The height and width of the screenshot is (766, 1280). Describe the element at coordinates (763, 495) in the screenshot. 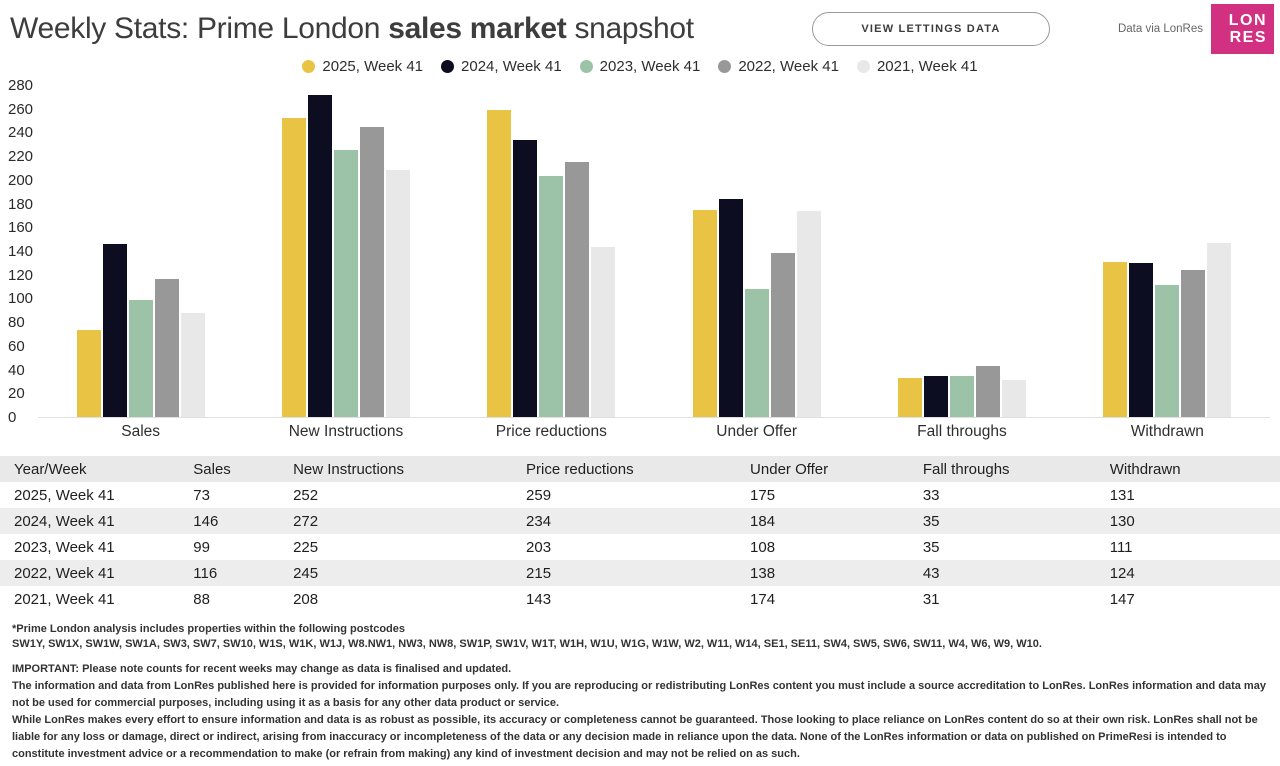

I see `table-cell: 175` at that location.